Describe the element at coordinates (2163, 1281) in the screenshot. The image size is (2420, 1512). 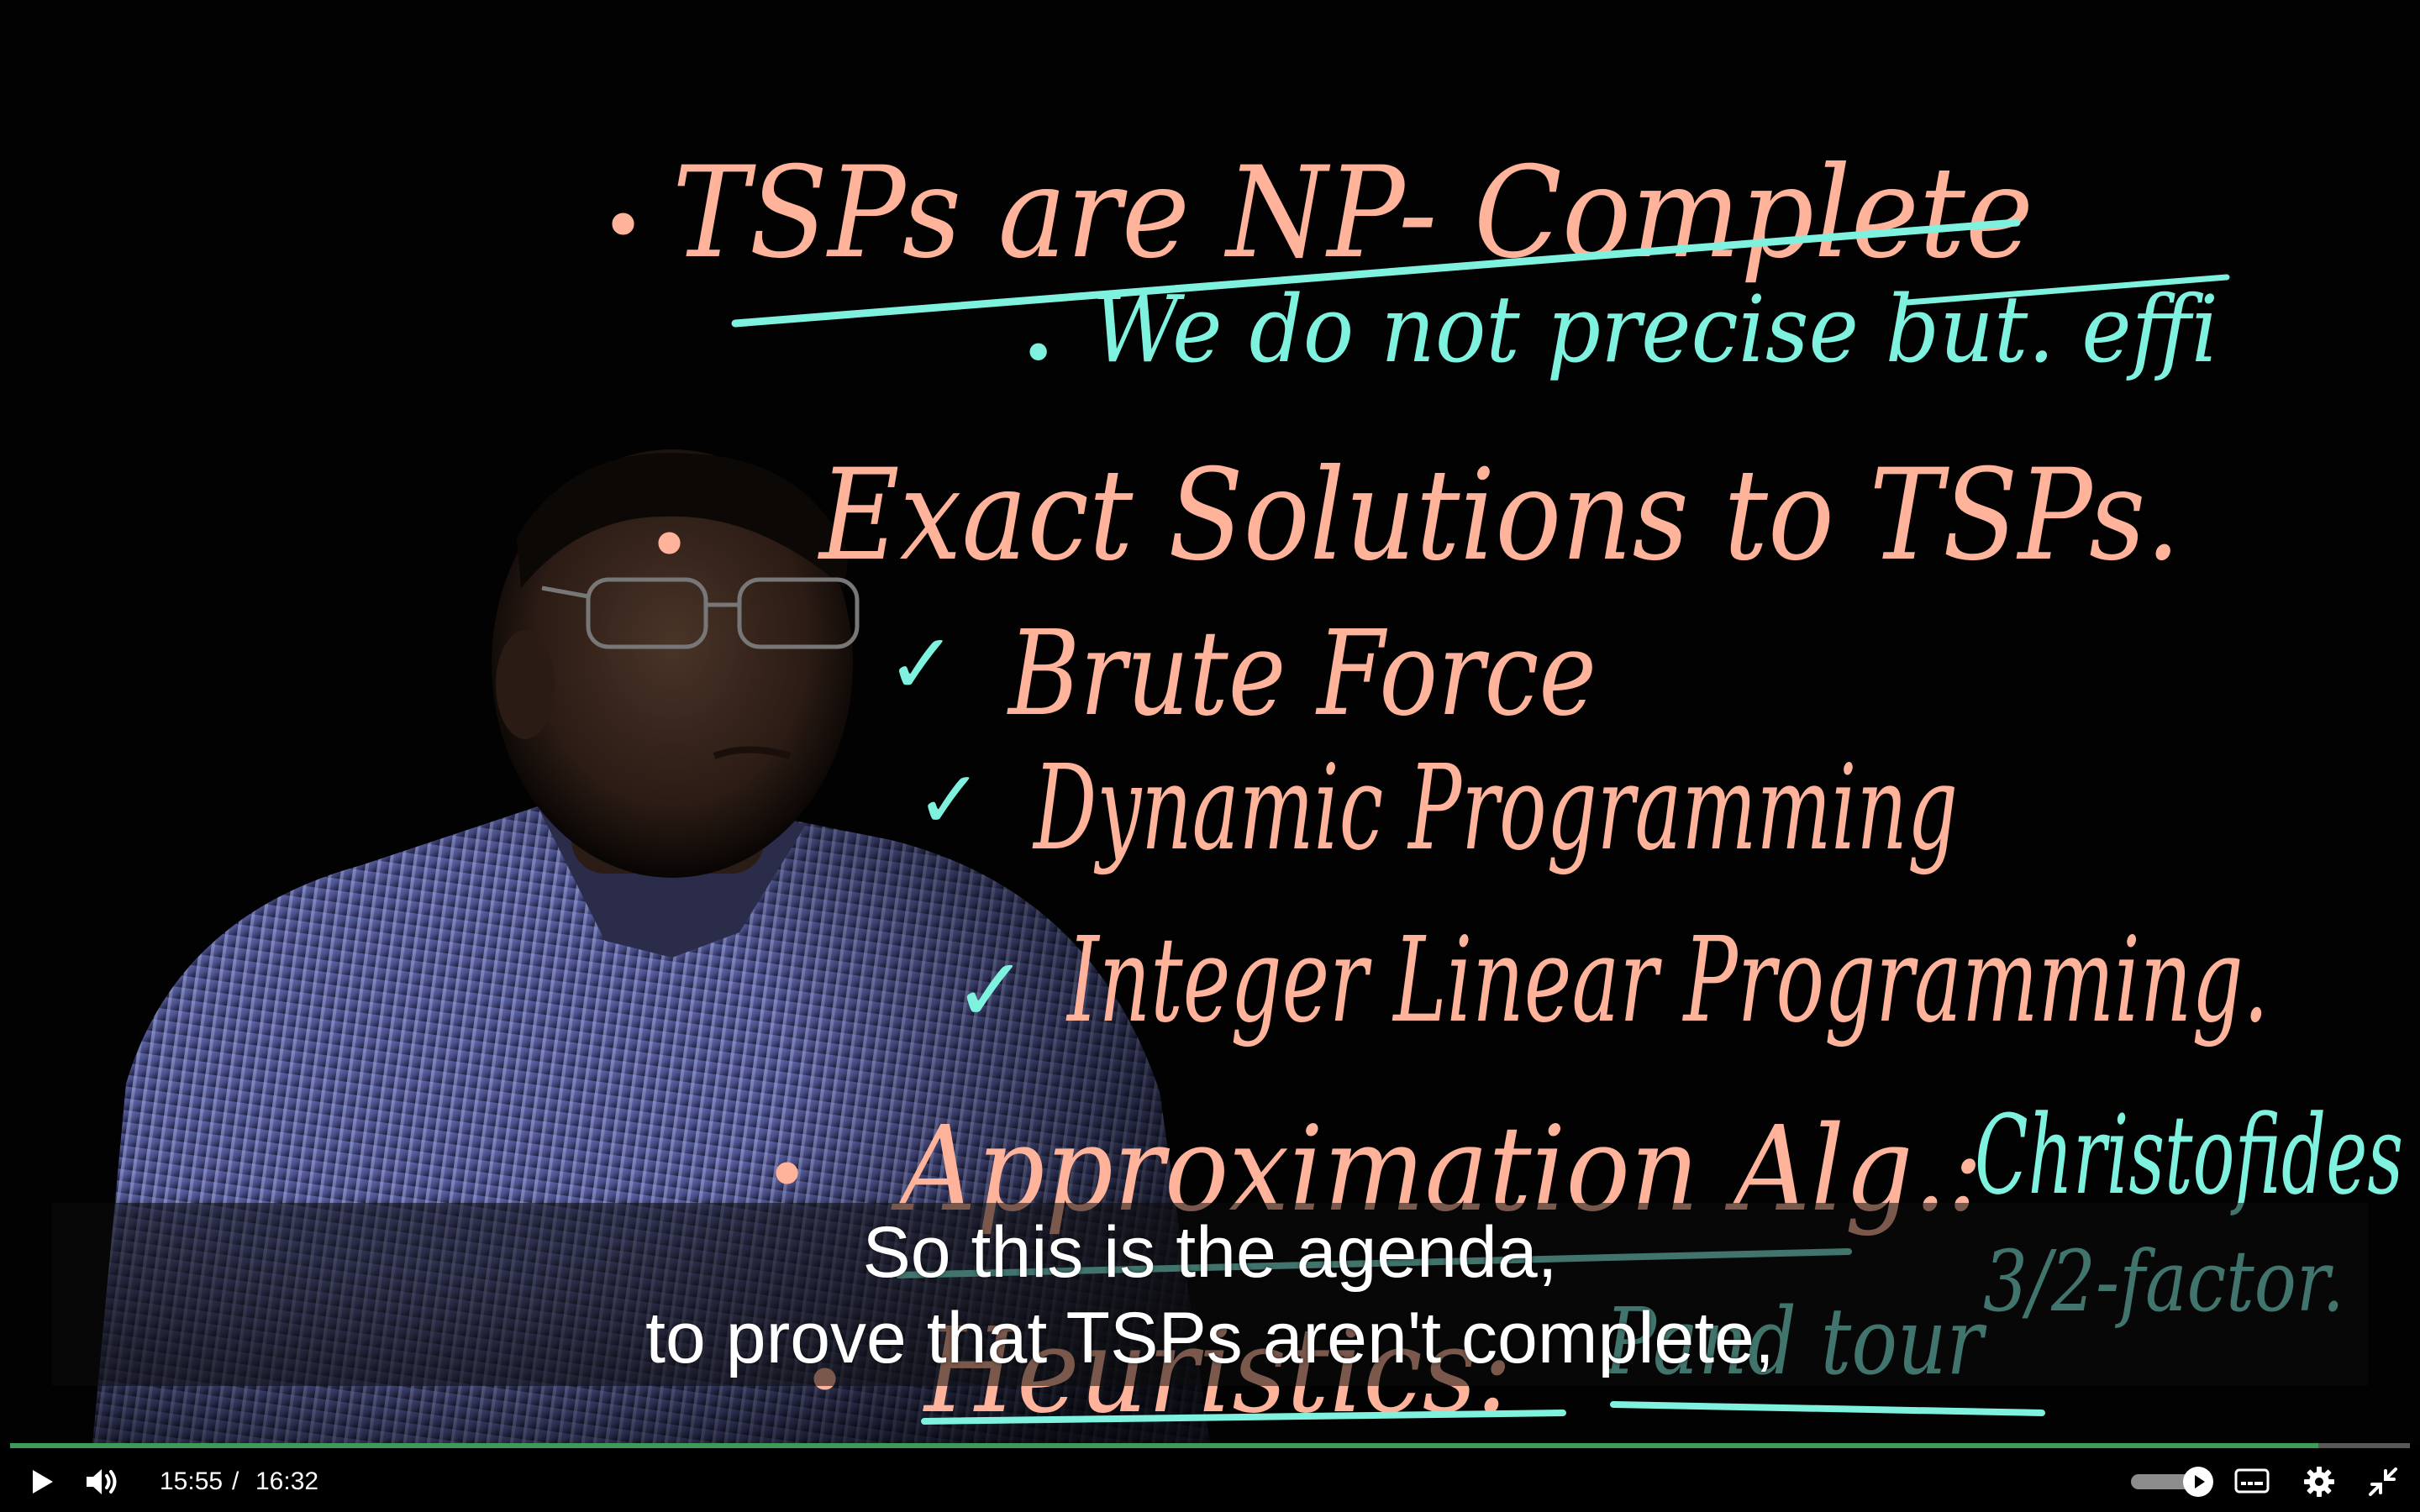
I see `board-factor: 3/2-factor.` at that location.